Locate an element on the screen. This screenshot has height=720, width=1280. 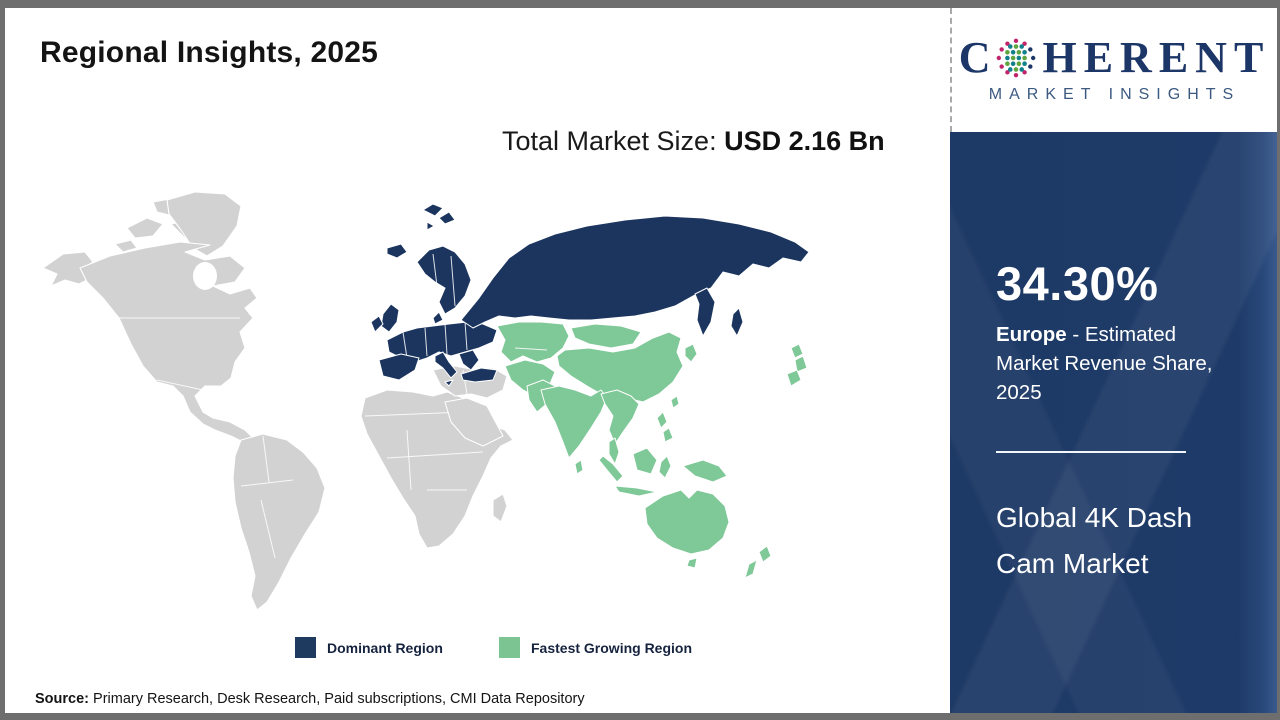
legend-label-dominant: Dominant Region is located at coordinates (385, 647).